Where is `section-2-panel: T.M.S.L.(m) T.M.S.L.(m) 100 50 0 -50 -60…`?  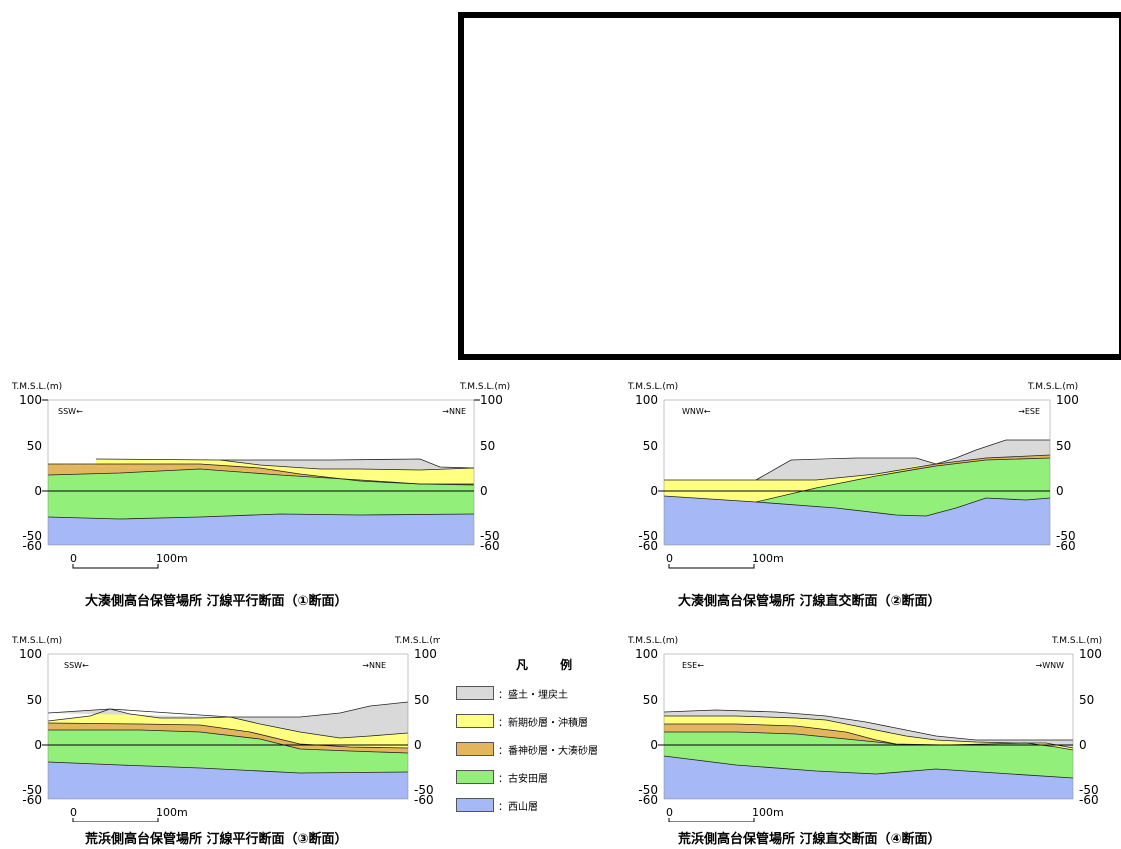 section-2-panel: T.M.S.L.(m) T.M.S.L.(m) 100 50 0 -50 -60… is located at coordinates (868, 493).